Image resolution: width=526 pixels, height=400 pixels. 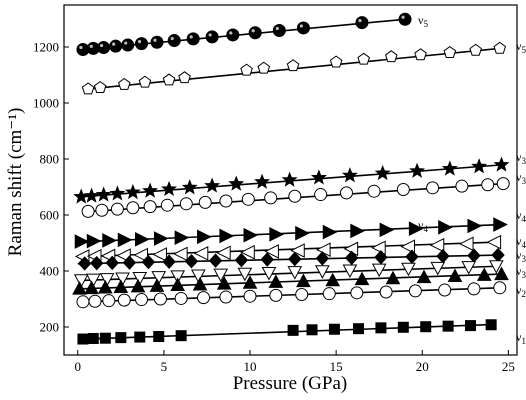 What do you see at coordinates (299, 279) in the screenshot?
I see `series: ν3` at bounding box center [299, 279].